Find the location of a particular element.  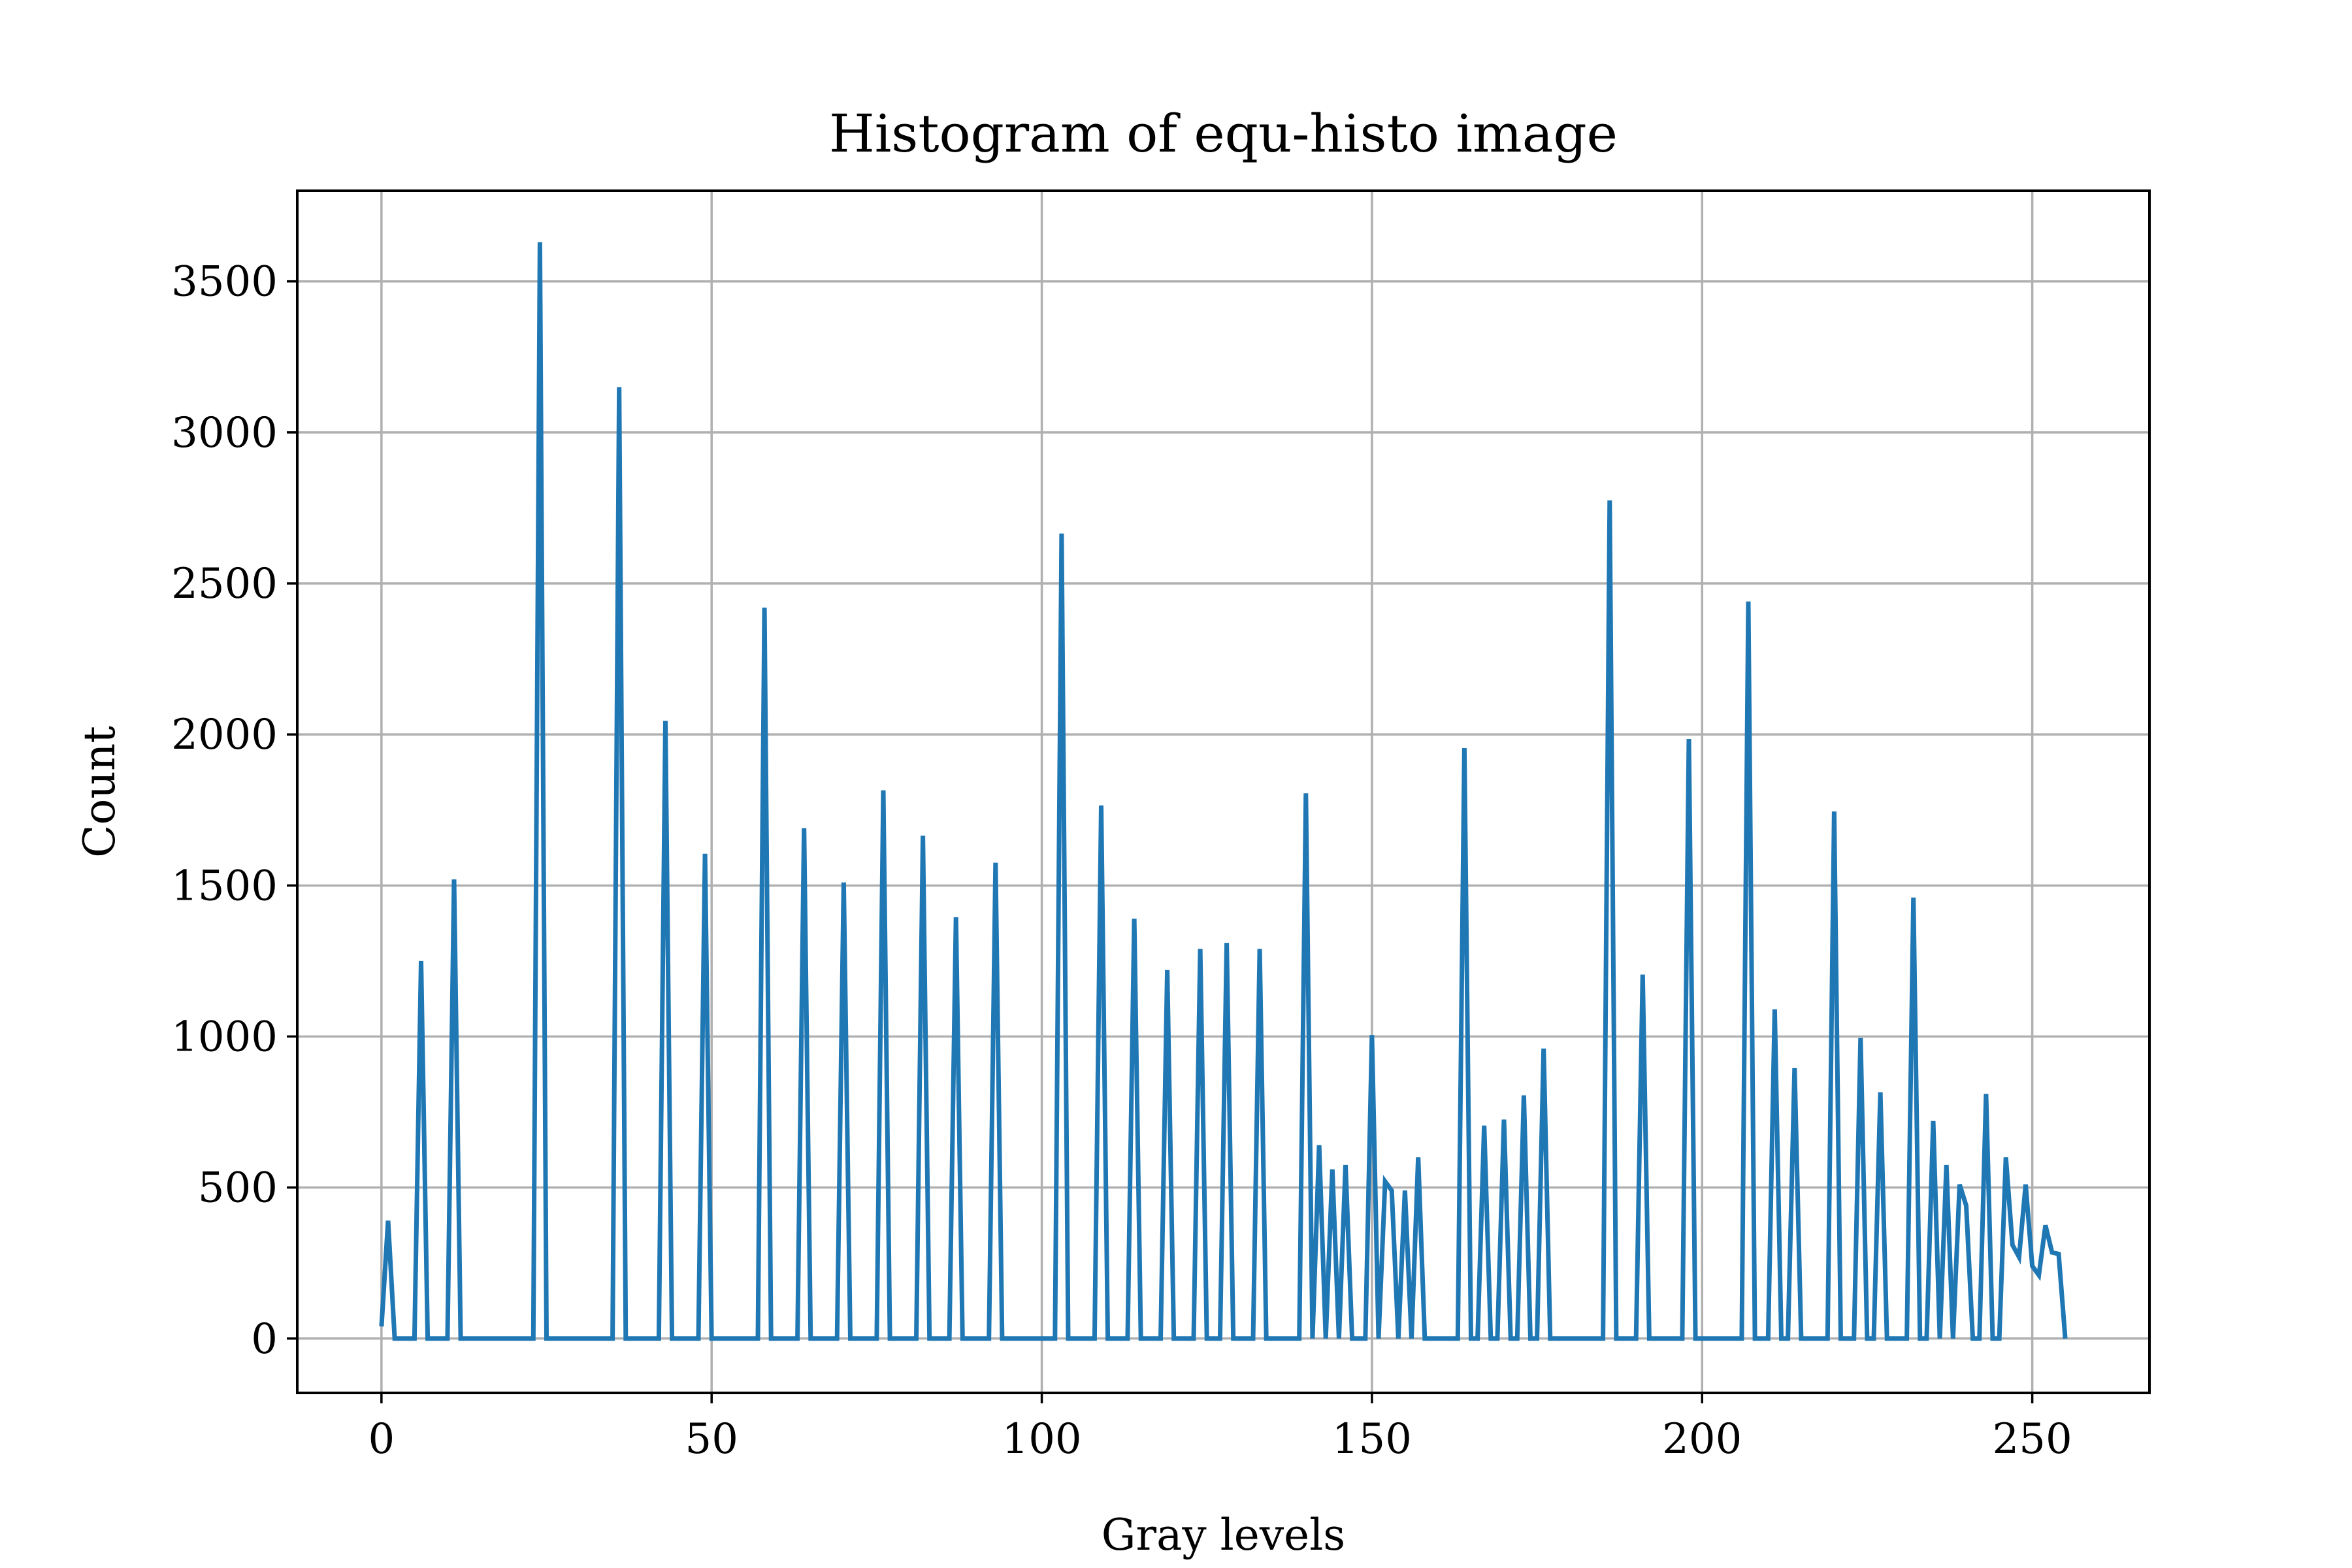

y-tick-label: 3000 is located at coordinates (224, 433).